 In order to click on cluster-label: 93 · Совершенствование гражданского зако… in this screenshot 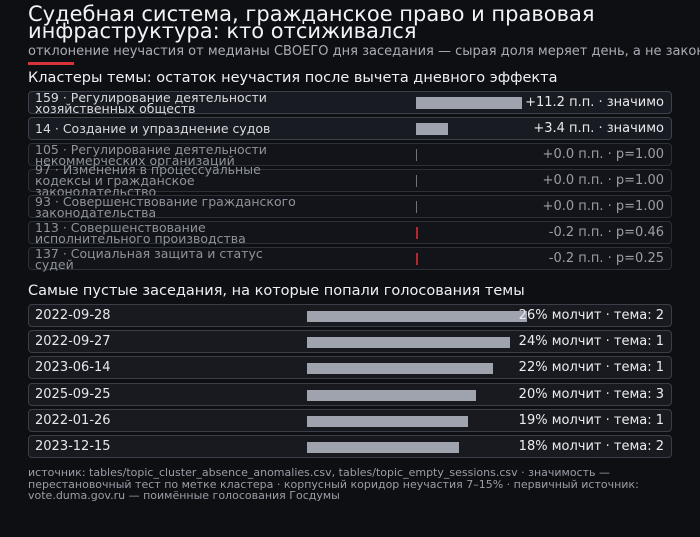, I will do `click(165, 206)`.